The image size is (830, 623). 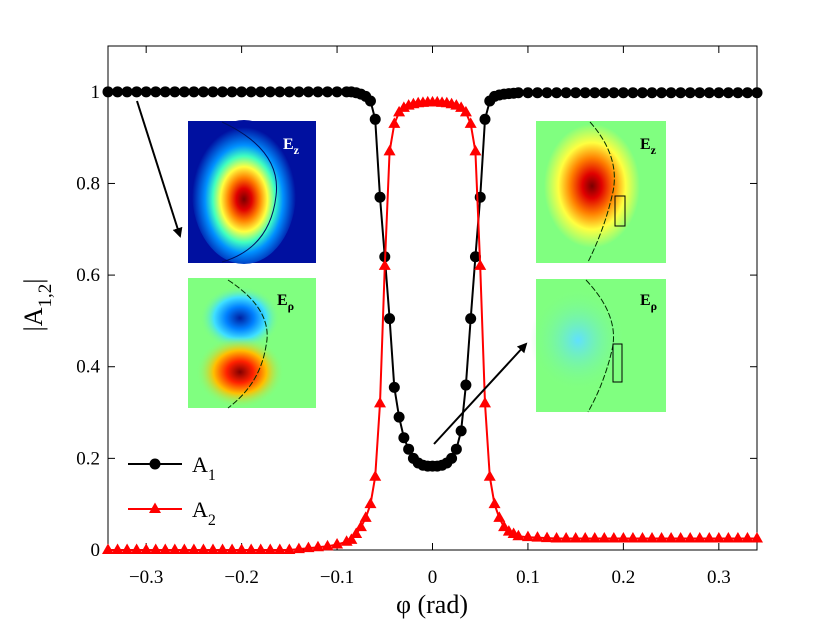 I want to click on y-tick-label: 1, so click(x=96, y=92).